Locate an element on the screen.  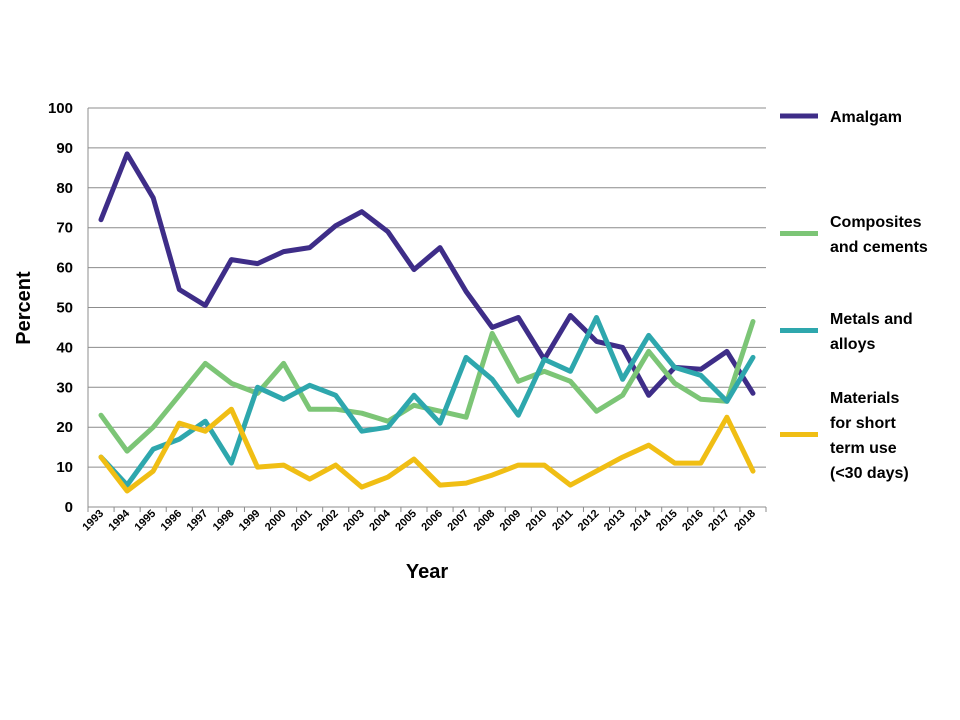
x-tick-label: 2018 is located at coordinates (745, 521).